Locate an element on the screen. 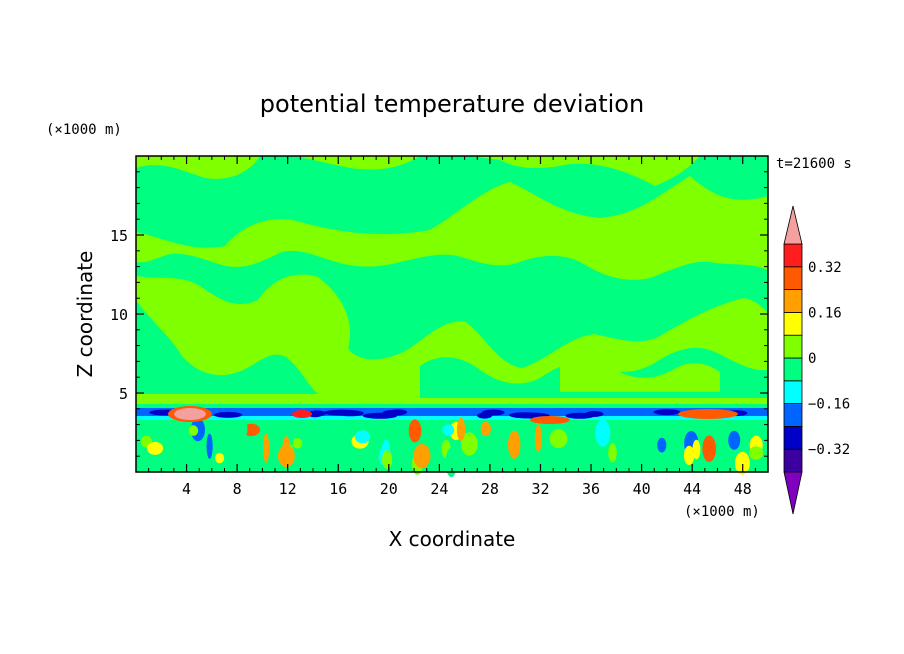  y-tick-label: 10 is located at coordinates (119, 315).